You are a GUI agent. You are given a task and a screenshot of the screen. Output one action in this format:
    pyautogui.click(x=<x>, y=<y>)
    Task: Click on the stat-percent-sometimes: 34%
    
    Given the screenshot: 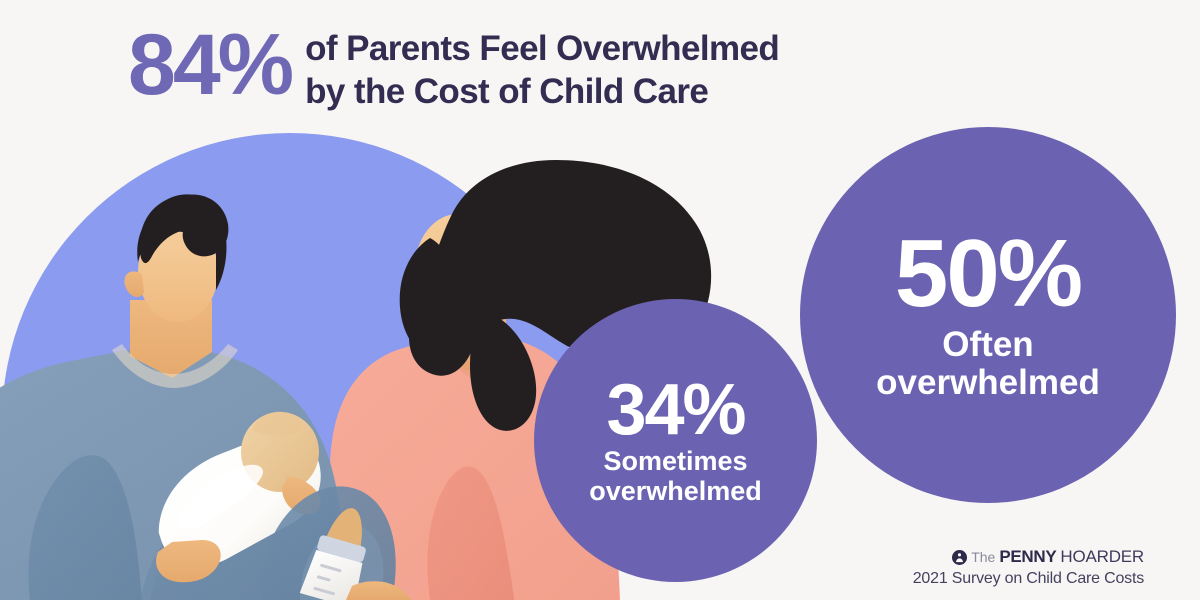 What is the action you would take?
    pyautogui.click(x=676, y=409)
    